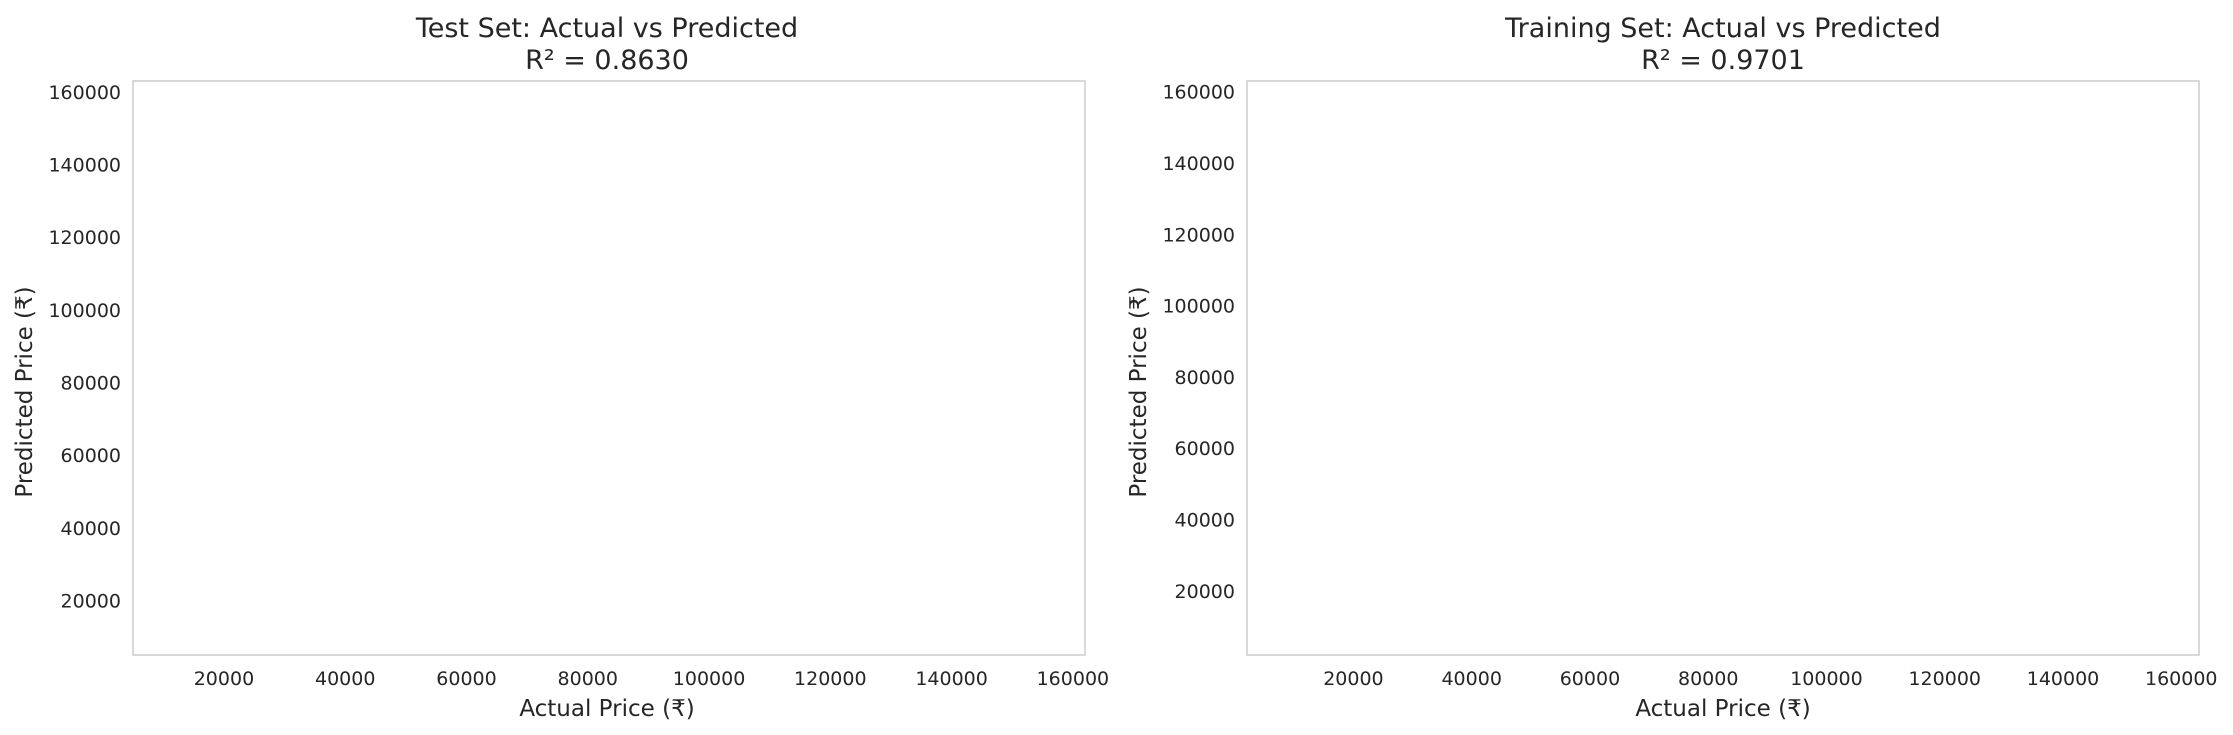 The image size is (2233, 735). Describe the element at coordinates (607, 60) in the screenshot. I see `chart-subtitle: R² = 0.8630` at that location.